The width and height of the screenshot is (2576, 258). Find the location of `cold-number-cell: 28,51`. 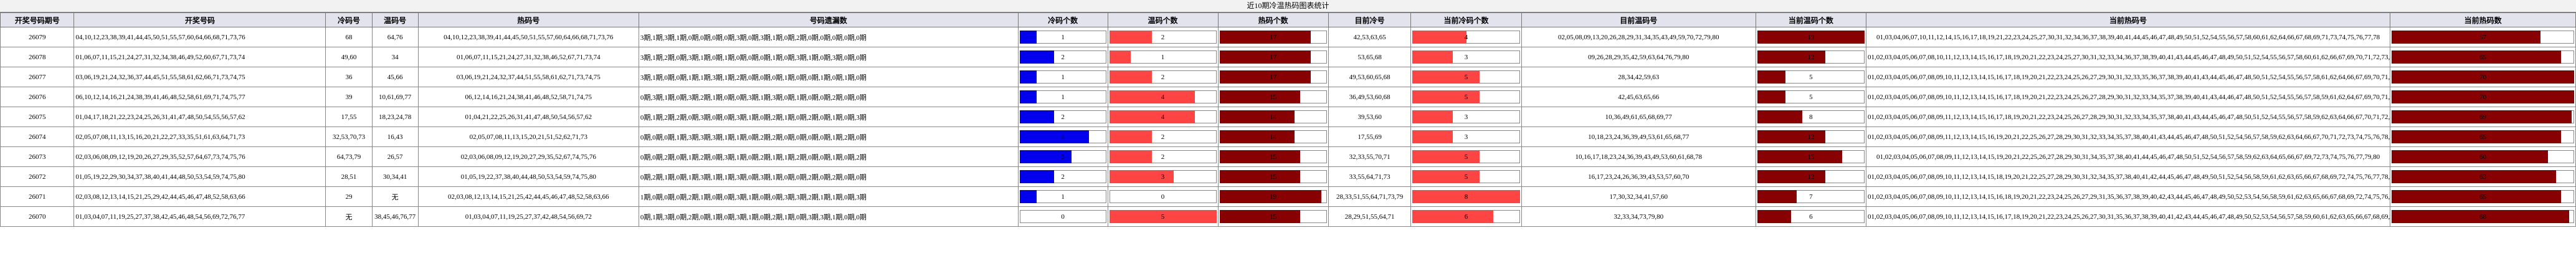

cold-number-cell: 28,51 is located at coordinates (349, 176).